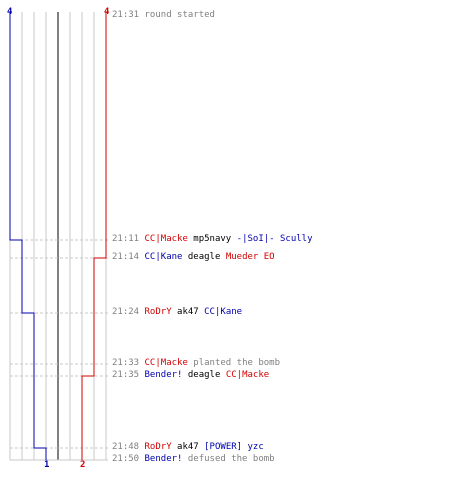  What do you see at coordinates (126, 363) in the screenshot?
I see `event-time: 21:33` at bounding box center [126, 363].